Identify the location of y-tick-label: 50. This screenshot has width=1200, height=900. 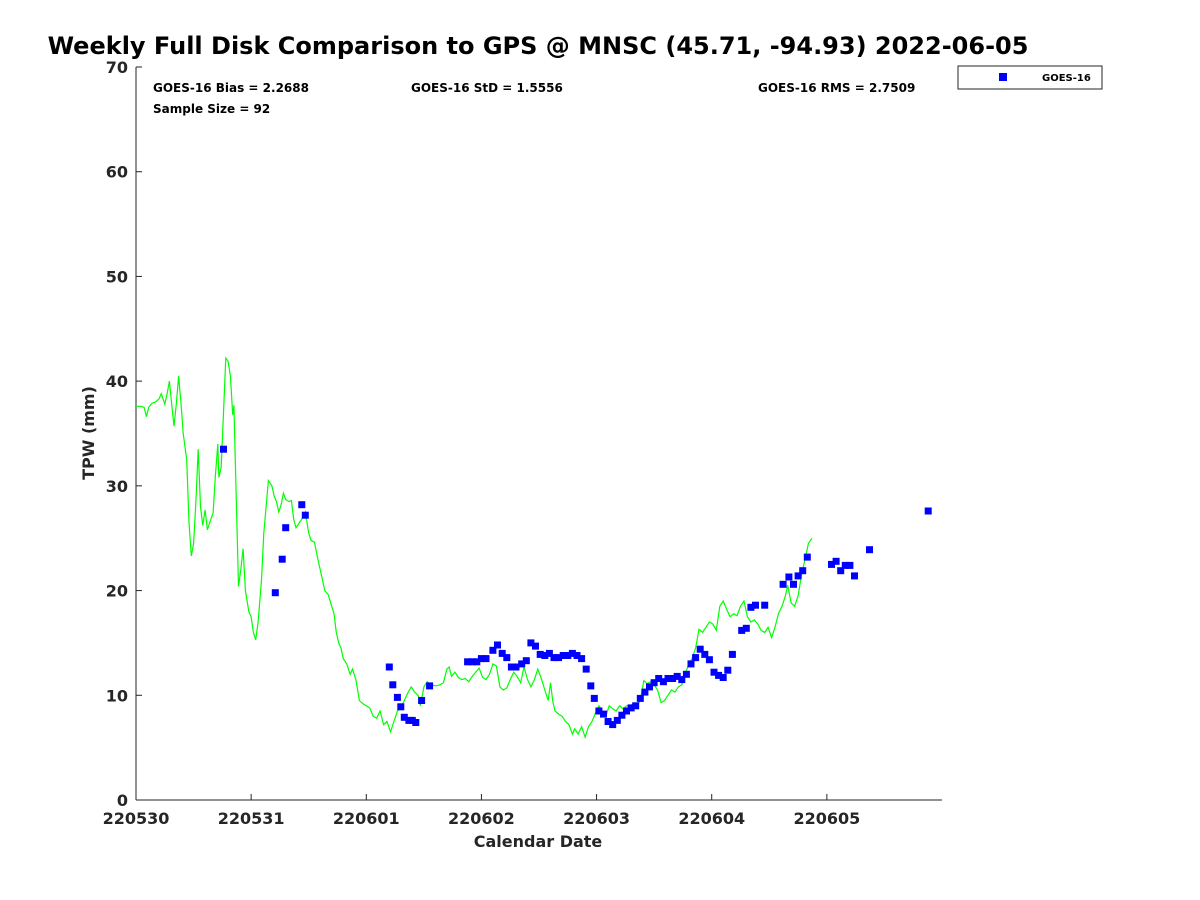
(117, 276).